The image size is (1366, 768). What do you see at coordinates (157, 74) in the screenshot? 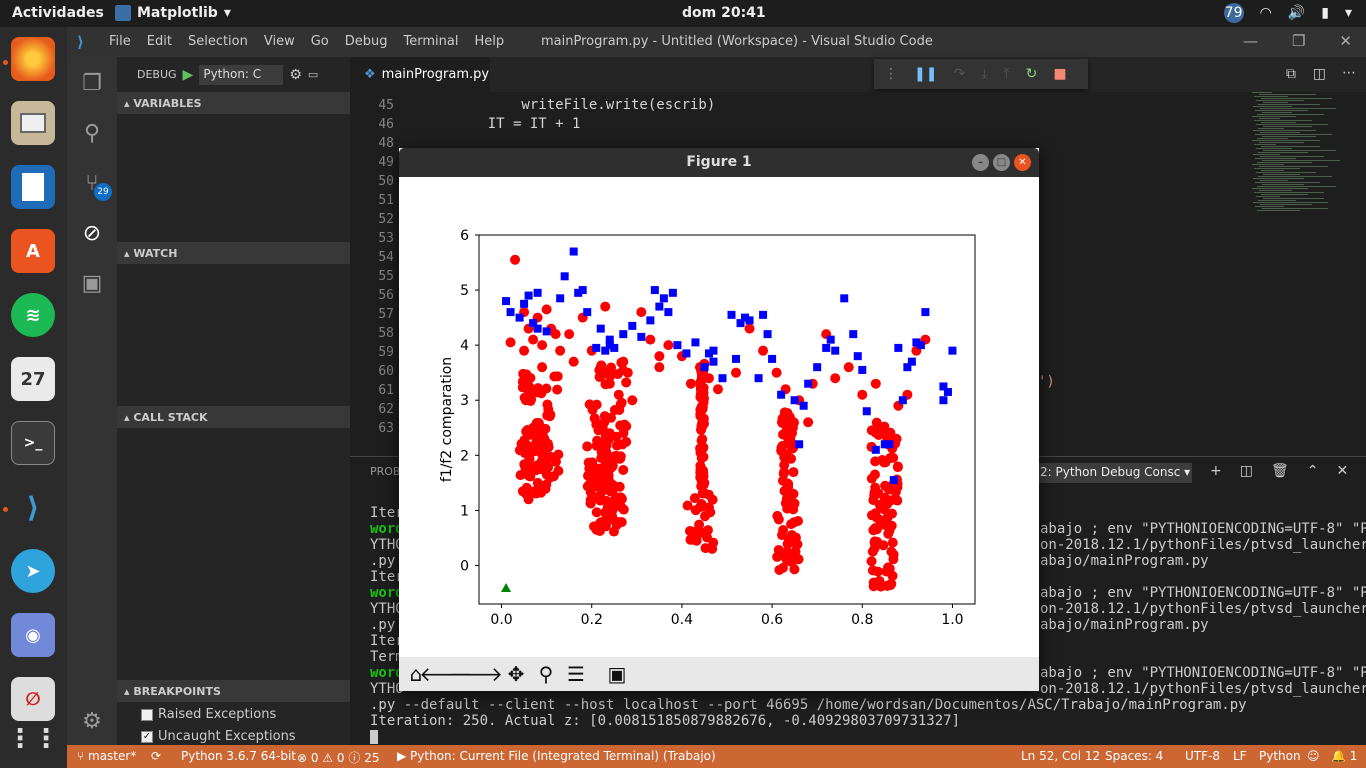
I see `debug-label: DEBUG` at bounding box center [157, 74].